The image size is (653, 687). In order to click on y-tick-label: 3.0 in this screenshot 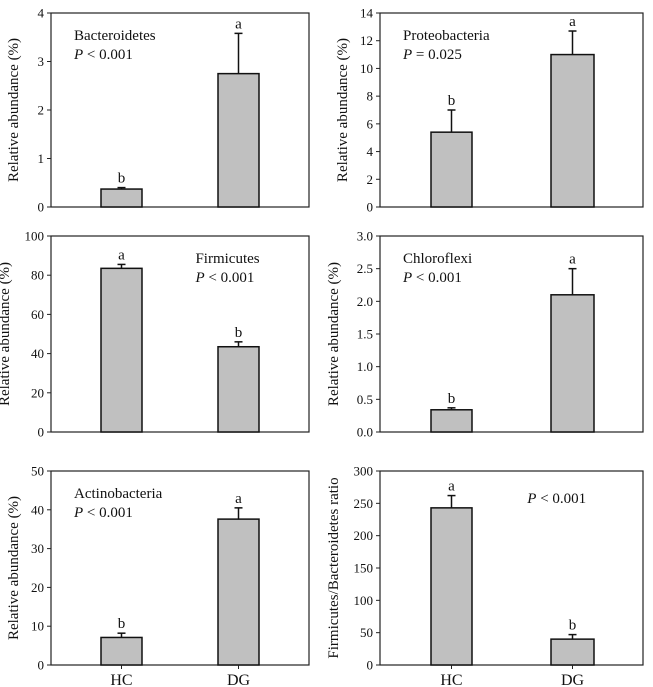, I will do `click(365, 236)`.